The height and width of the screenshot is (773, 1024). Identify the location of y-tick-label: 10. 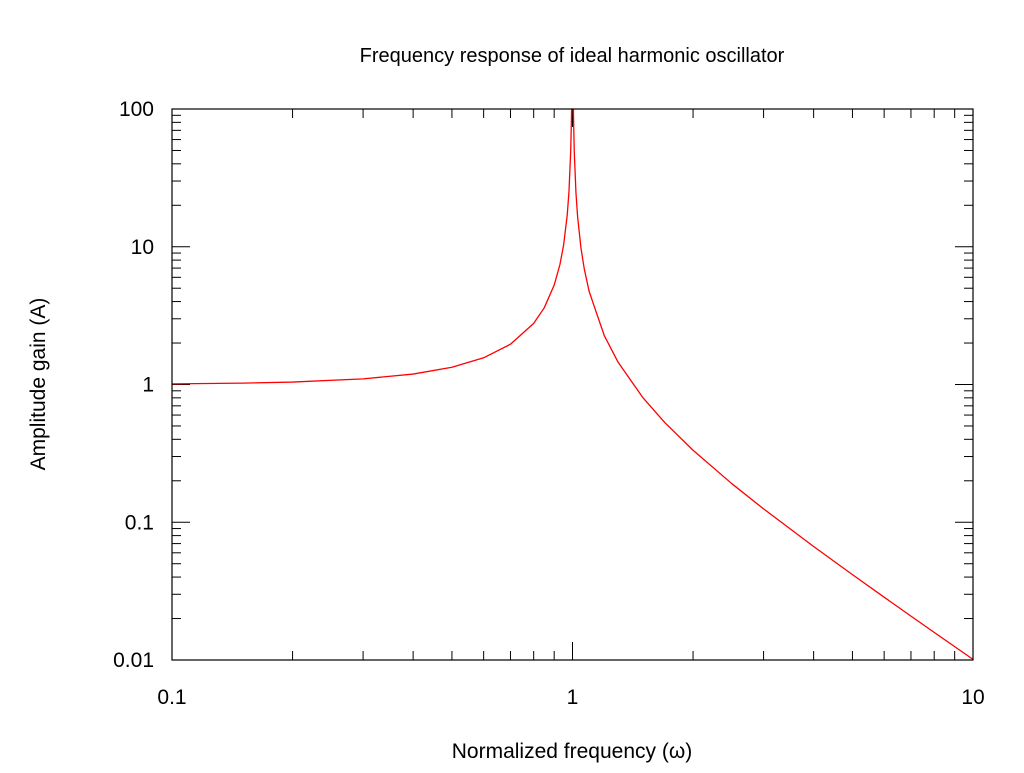
(142, 247).